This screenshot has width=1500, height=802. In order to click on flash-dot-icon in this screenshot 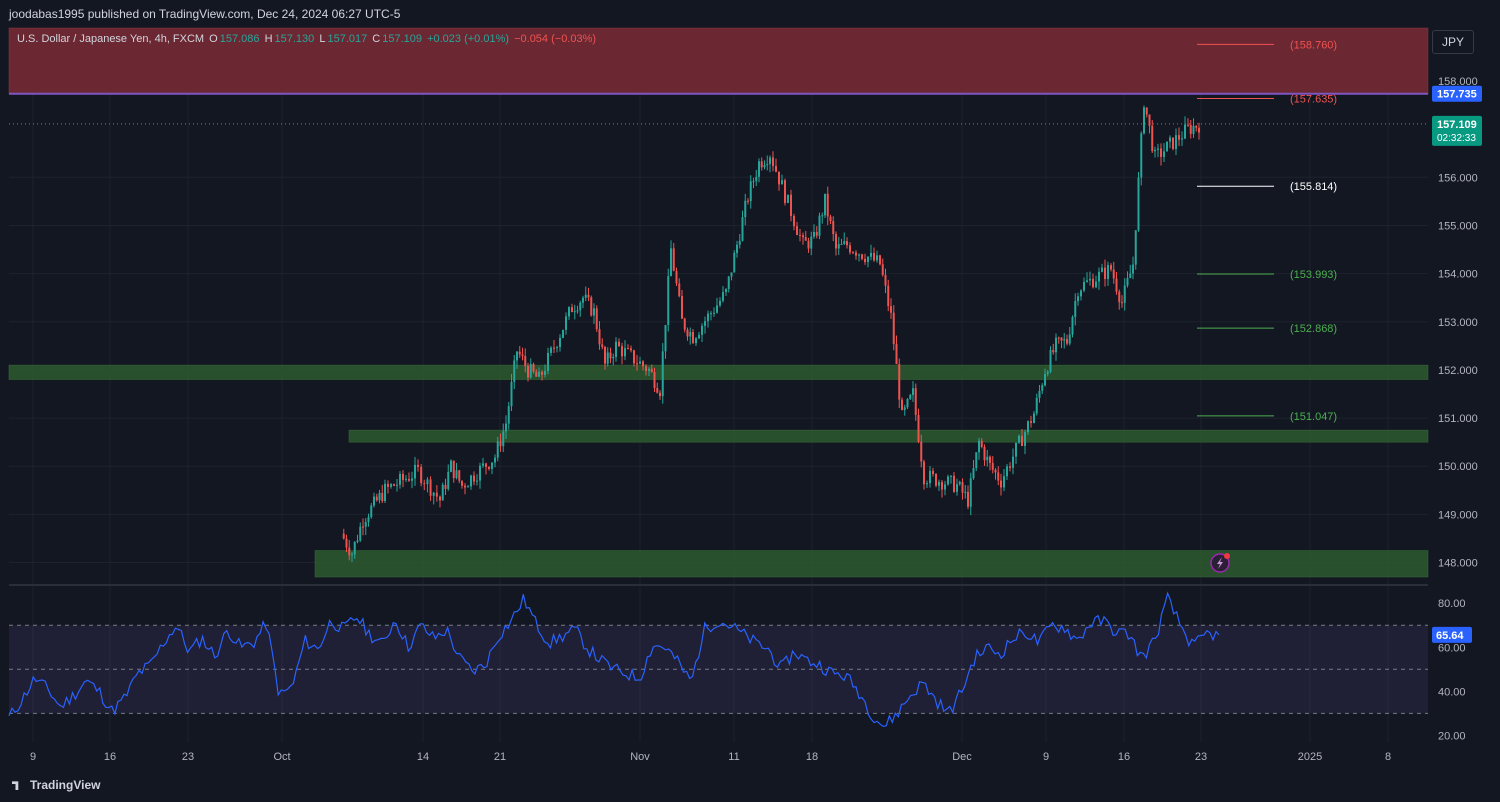, I will do `click(1227, 556)`.